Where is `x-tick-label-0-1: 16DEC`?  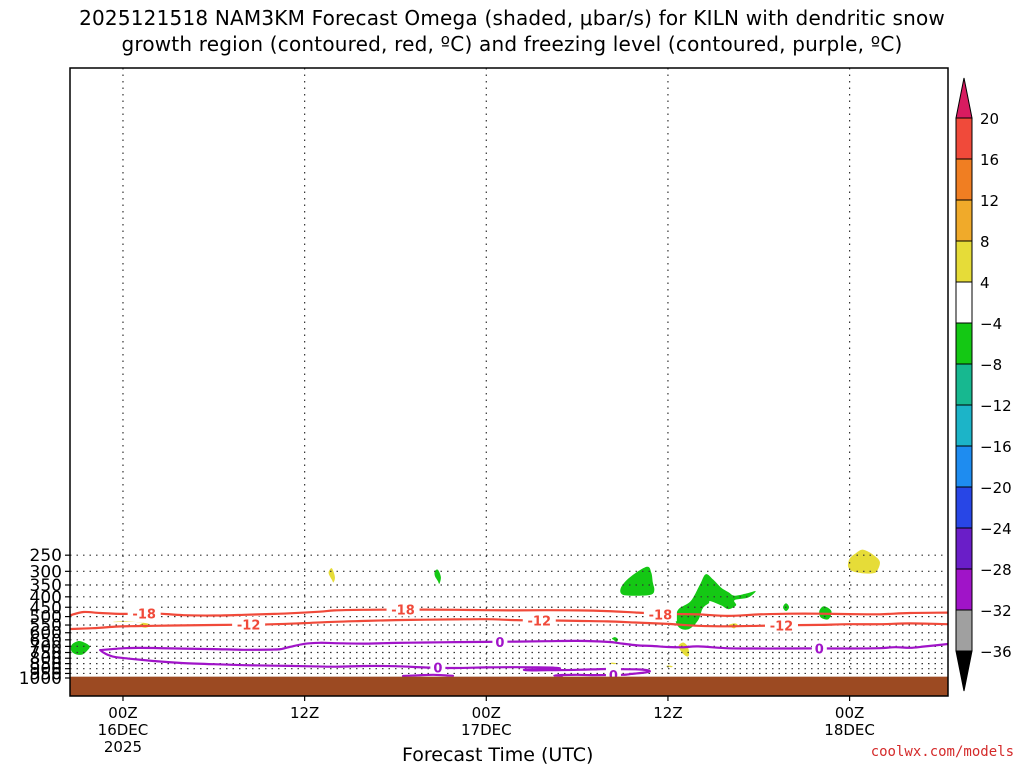 x-tick-label-0-1: 16DEC is located at coordinates (123, 730).